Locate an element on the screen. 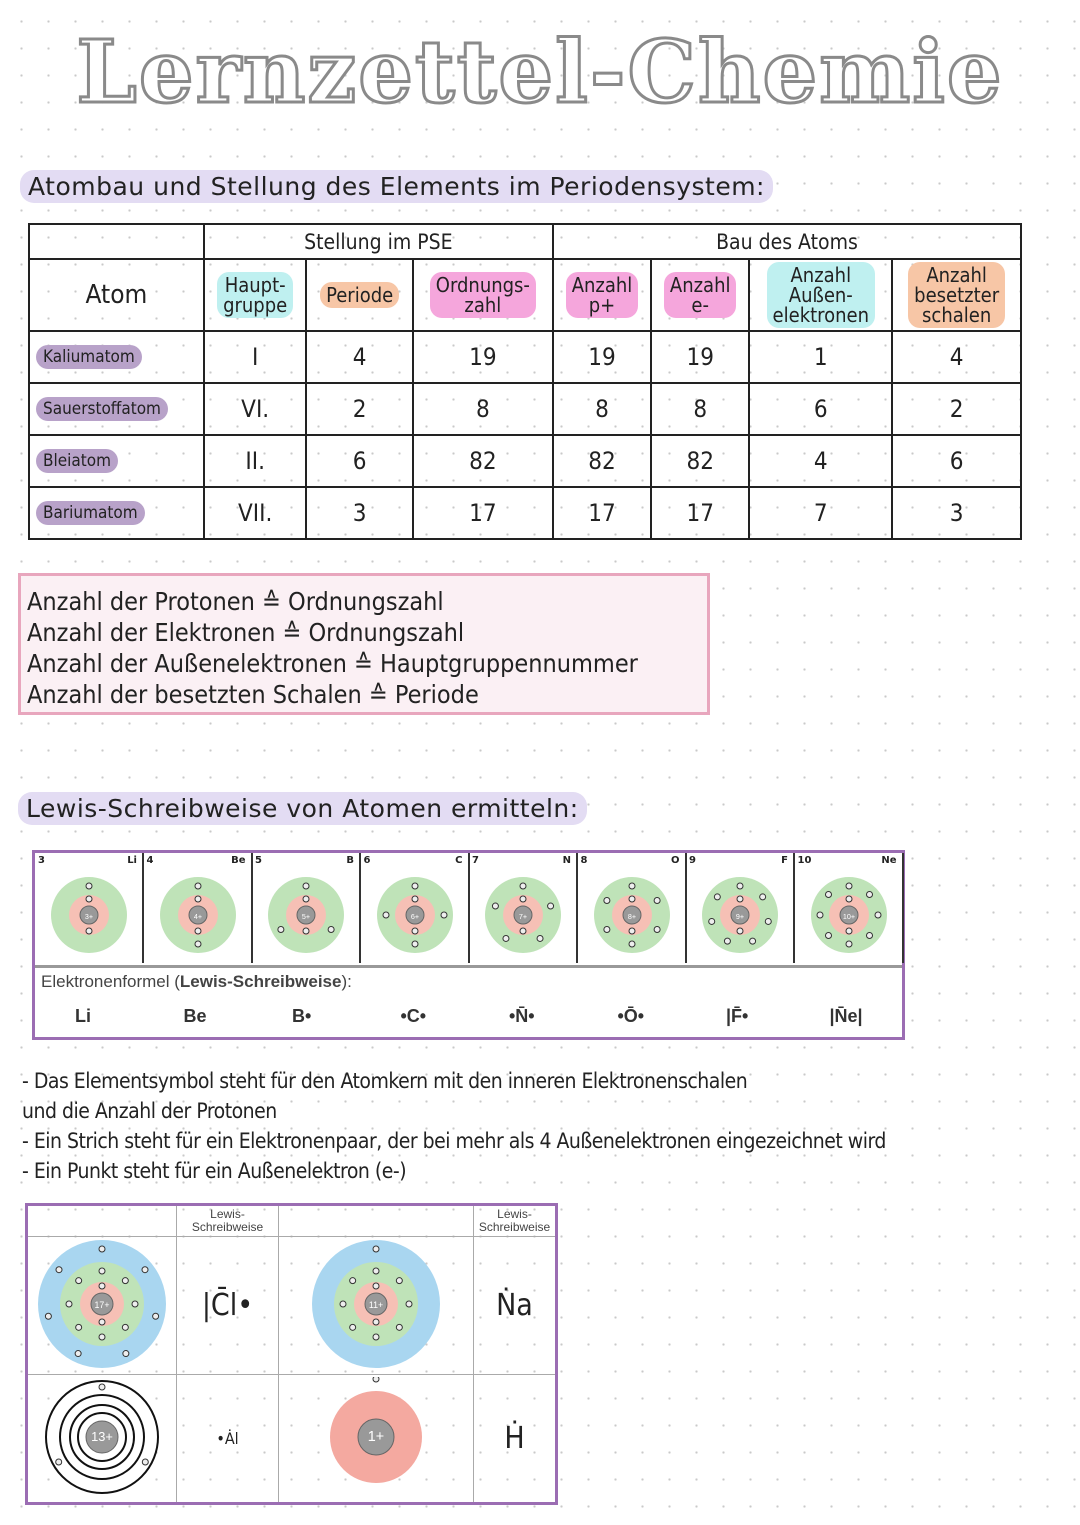 This screenshot has width=1080, height=1525. atom-model: 8+ is located at coordinates (631, 915).